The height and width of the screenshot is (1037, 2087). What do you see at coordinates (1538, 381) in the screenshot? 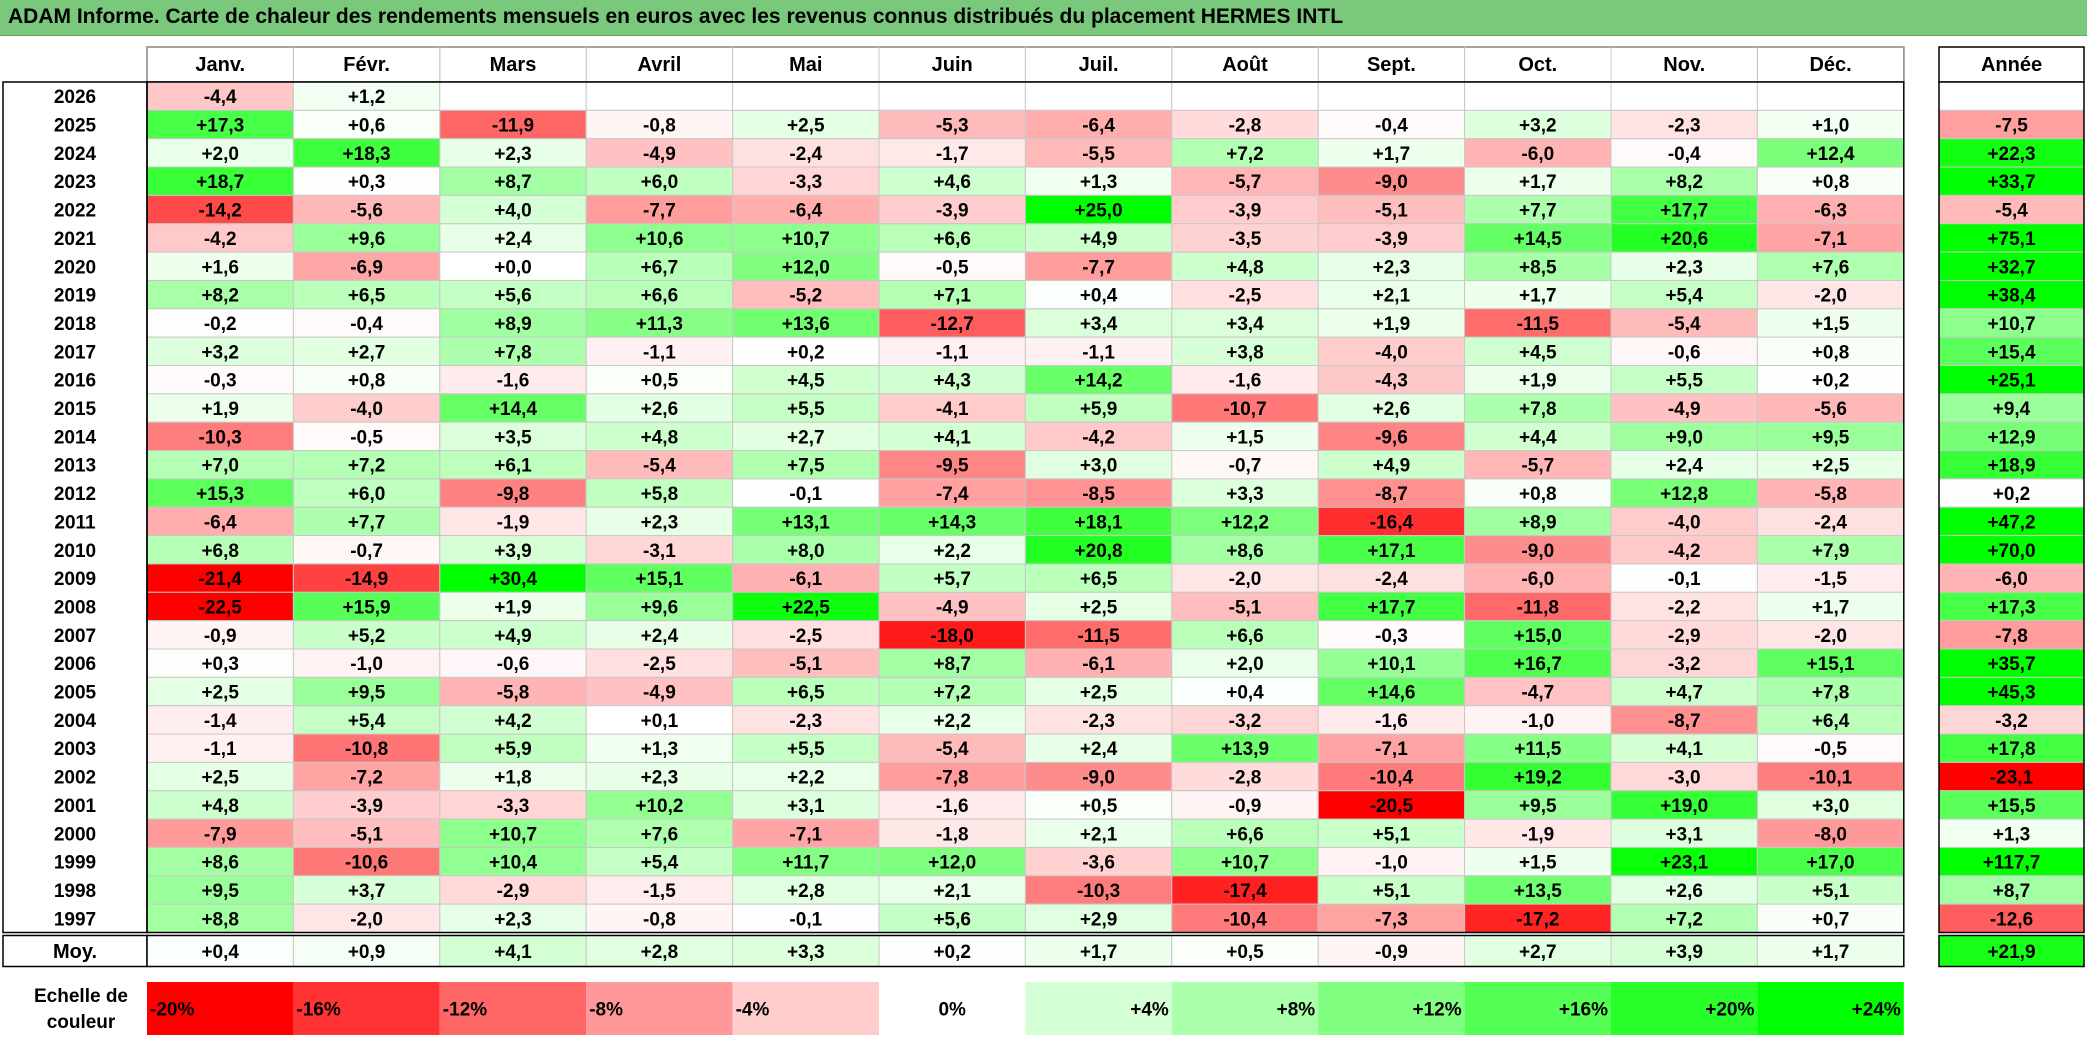
I see `cell-value: +1,9` at bounding box center [1538, 381].